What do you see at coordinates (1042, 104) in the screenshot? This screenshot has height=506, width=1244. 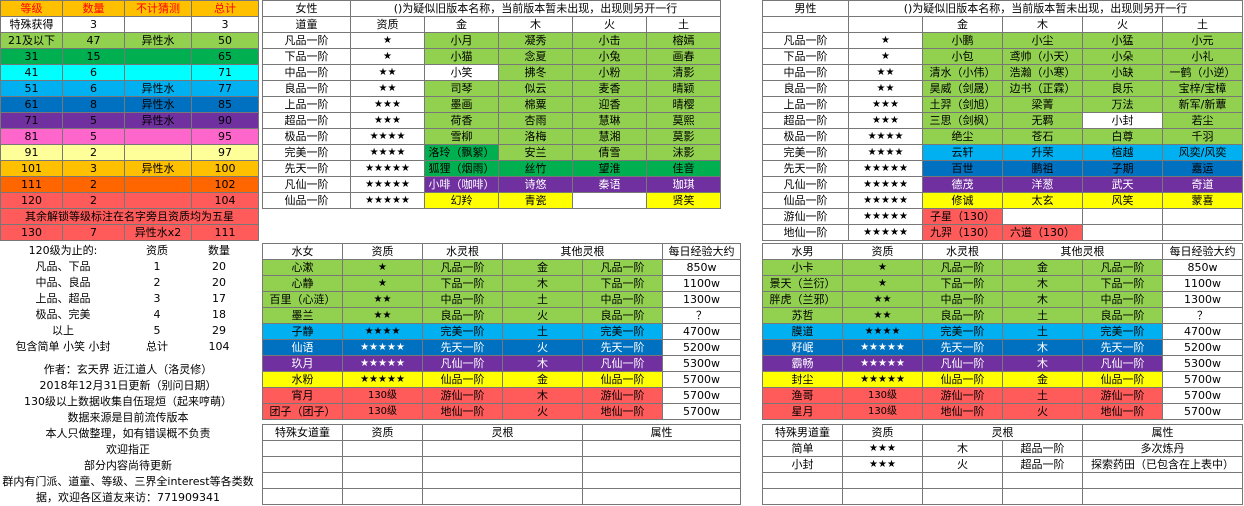 I see `table-cell: 梁菁` at bounding box center [1042, 104].